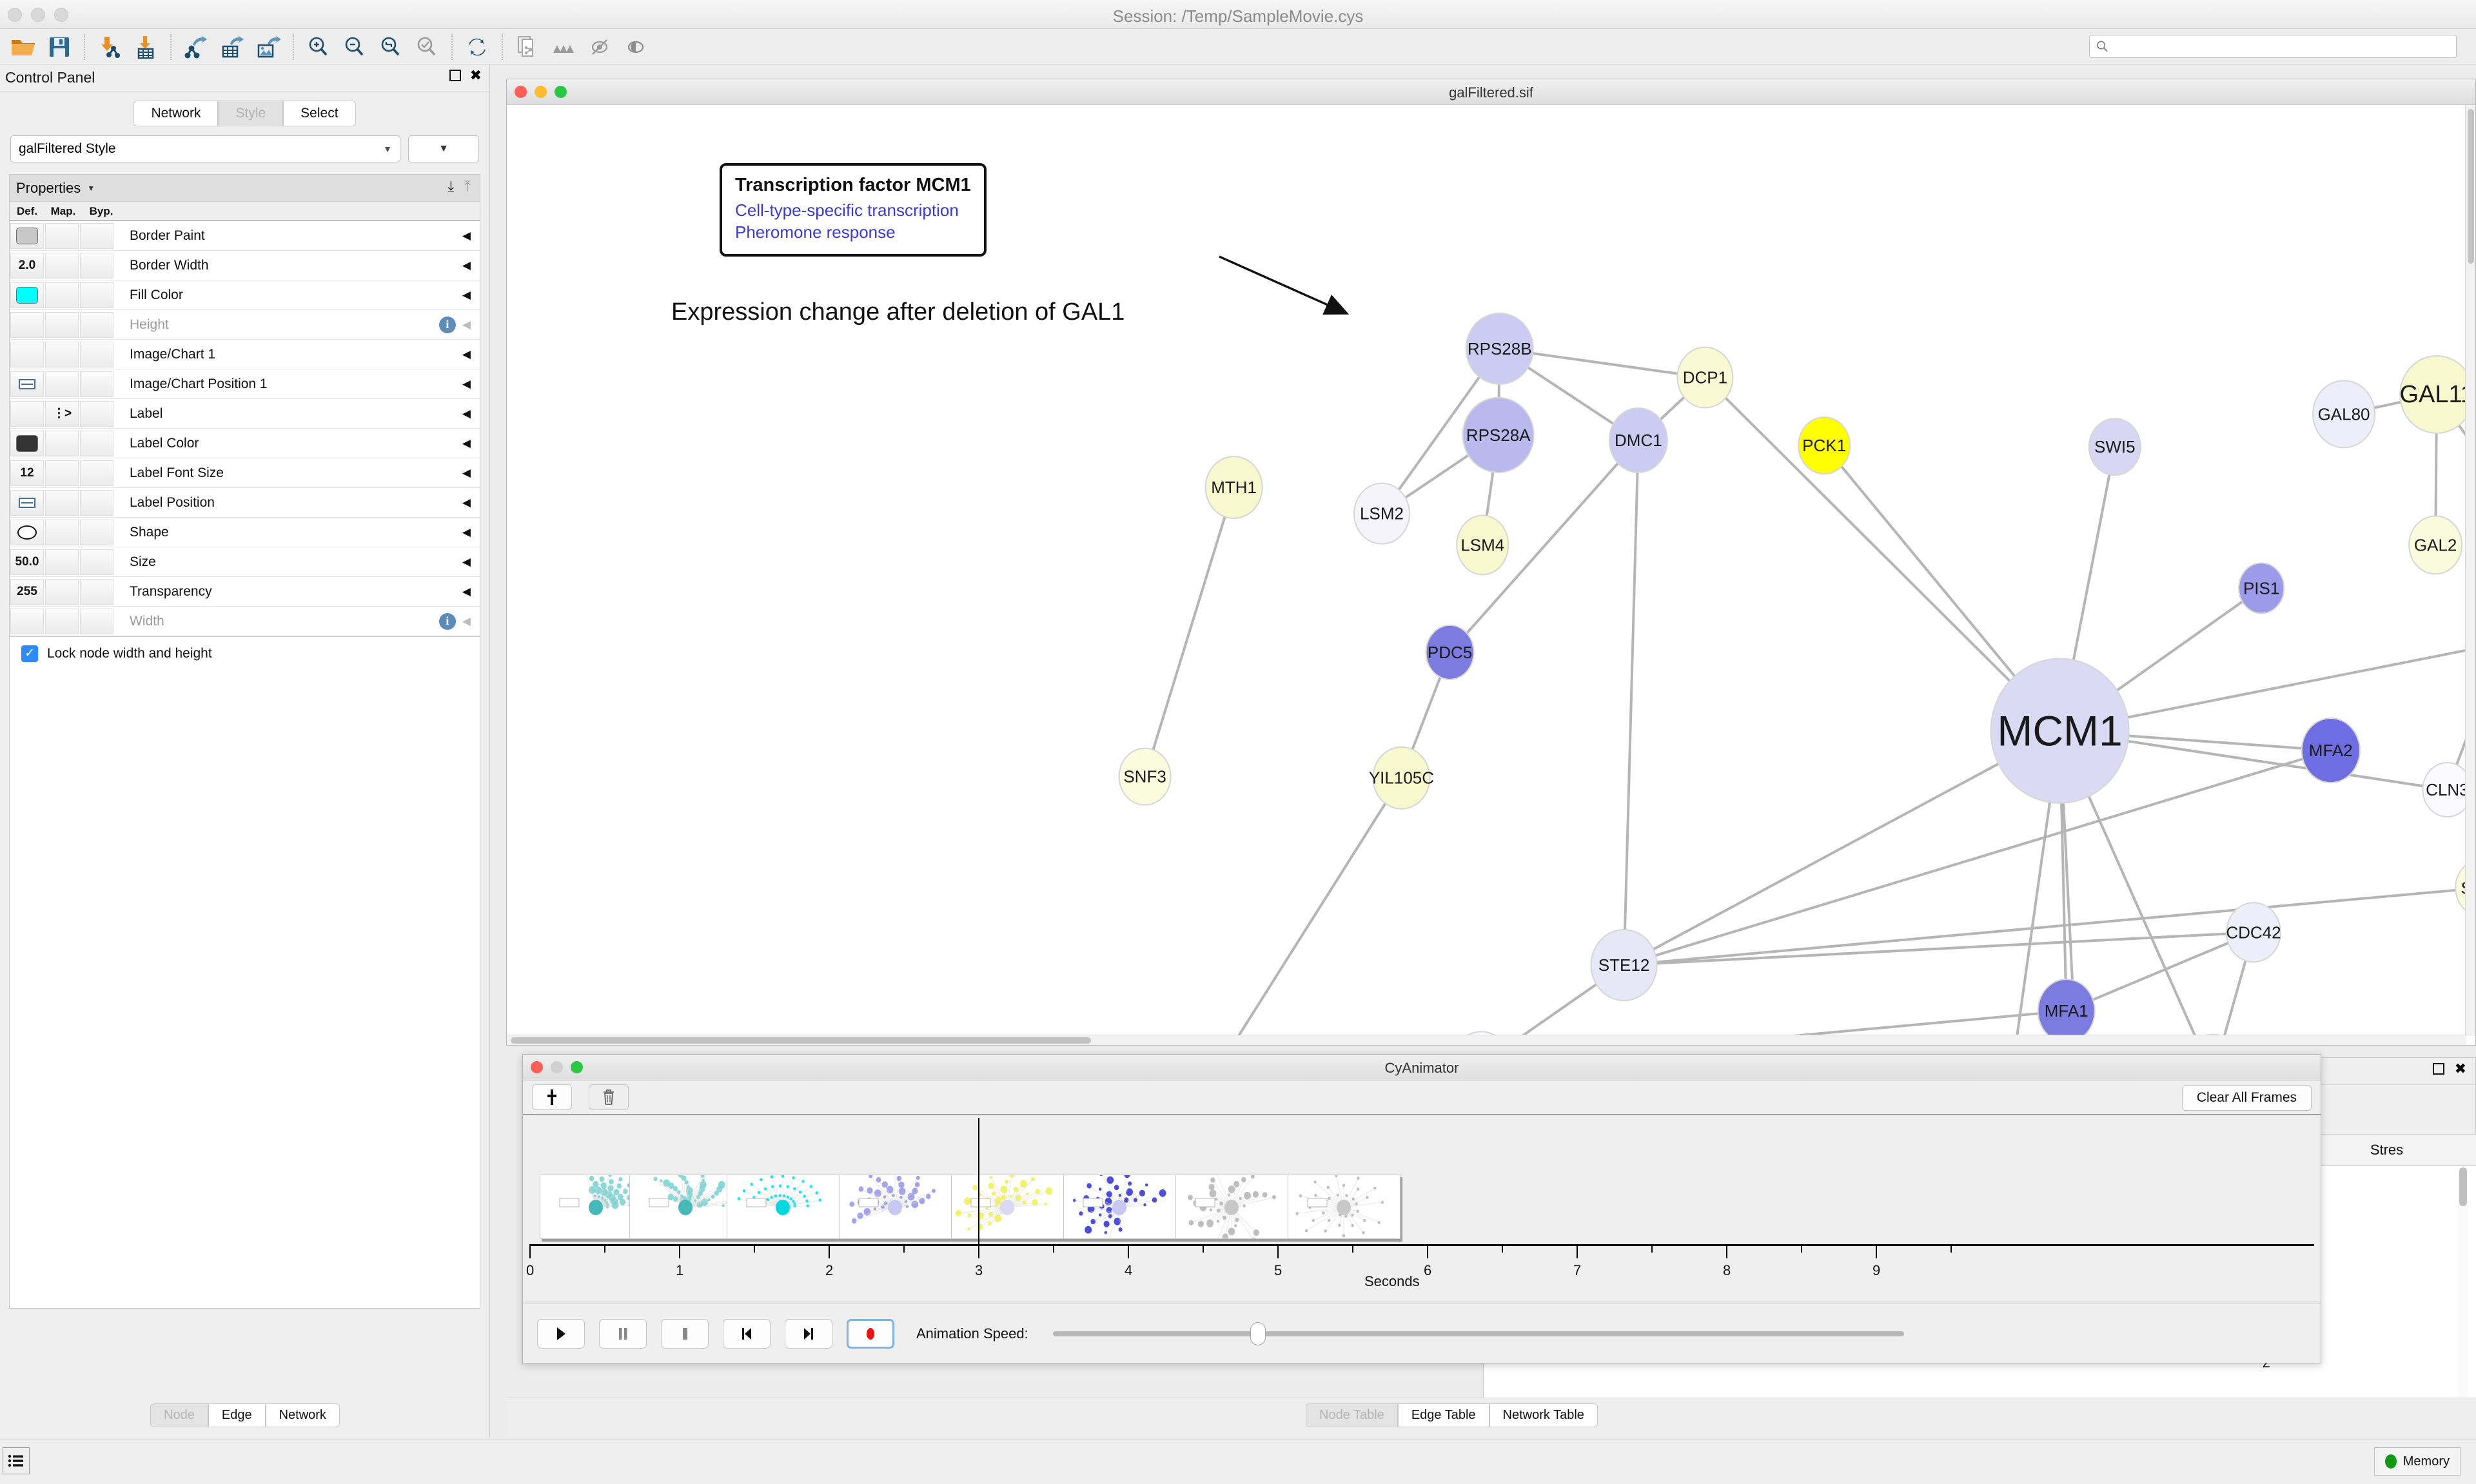  I want to click on timeline-playhead, so click(978, 1181).